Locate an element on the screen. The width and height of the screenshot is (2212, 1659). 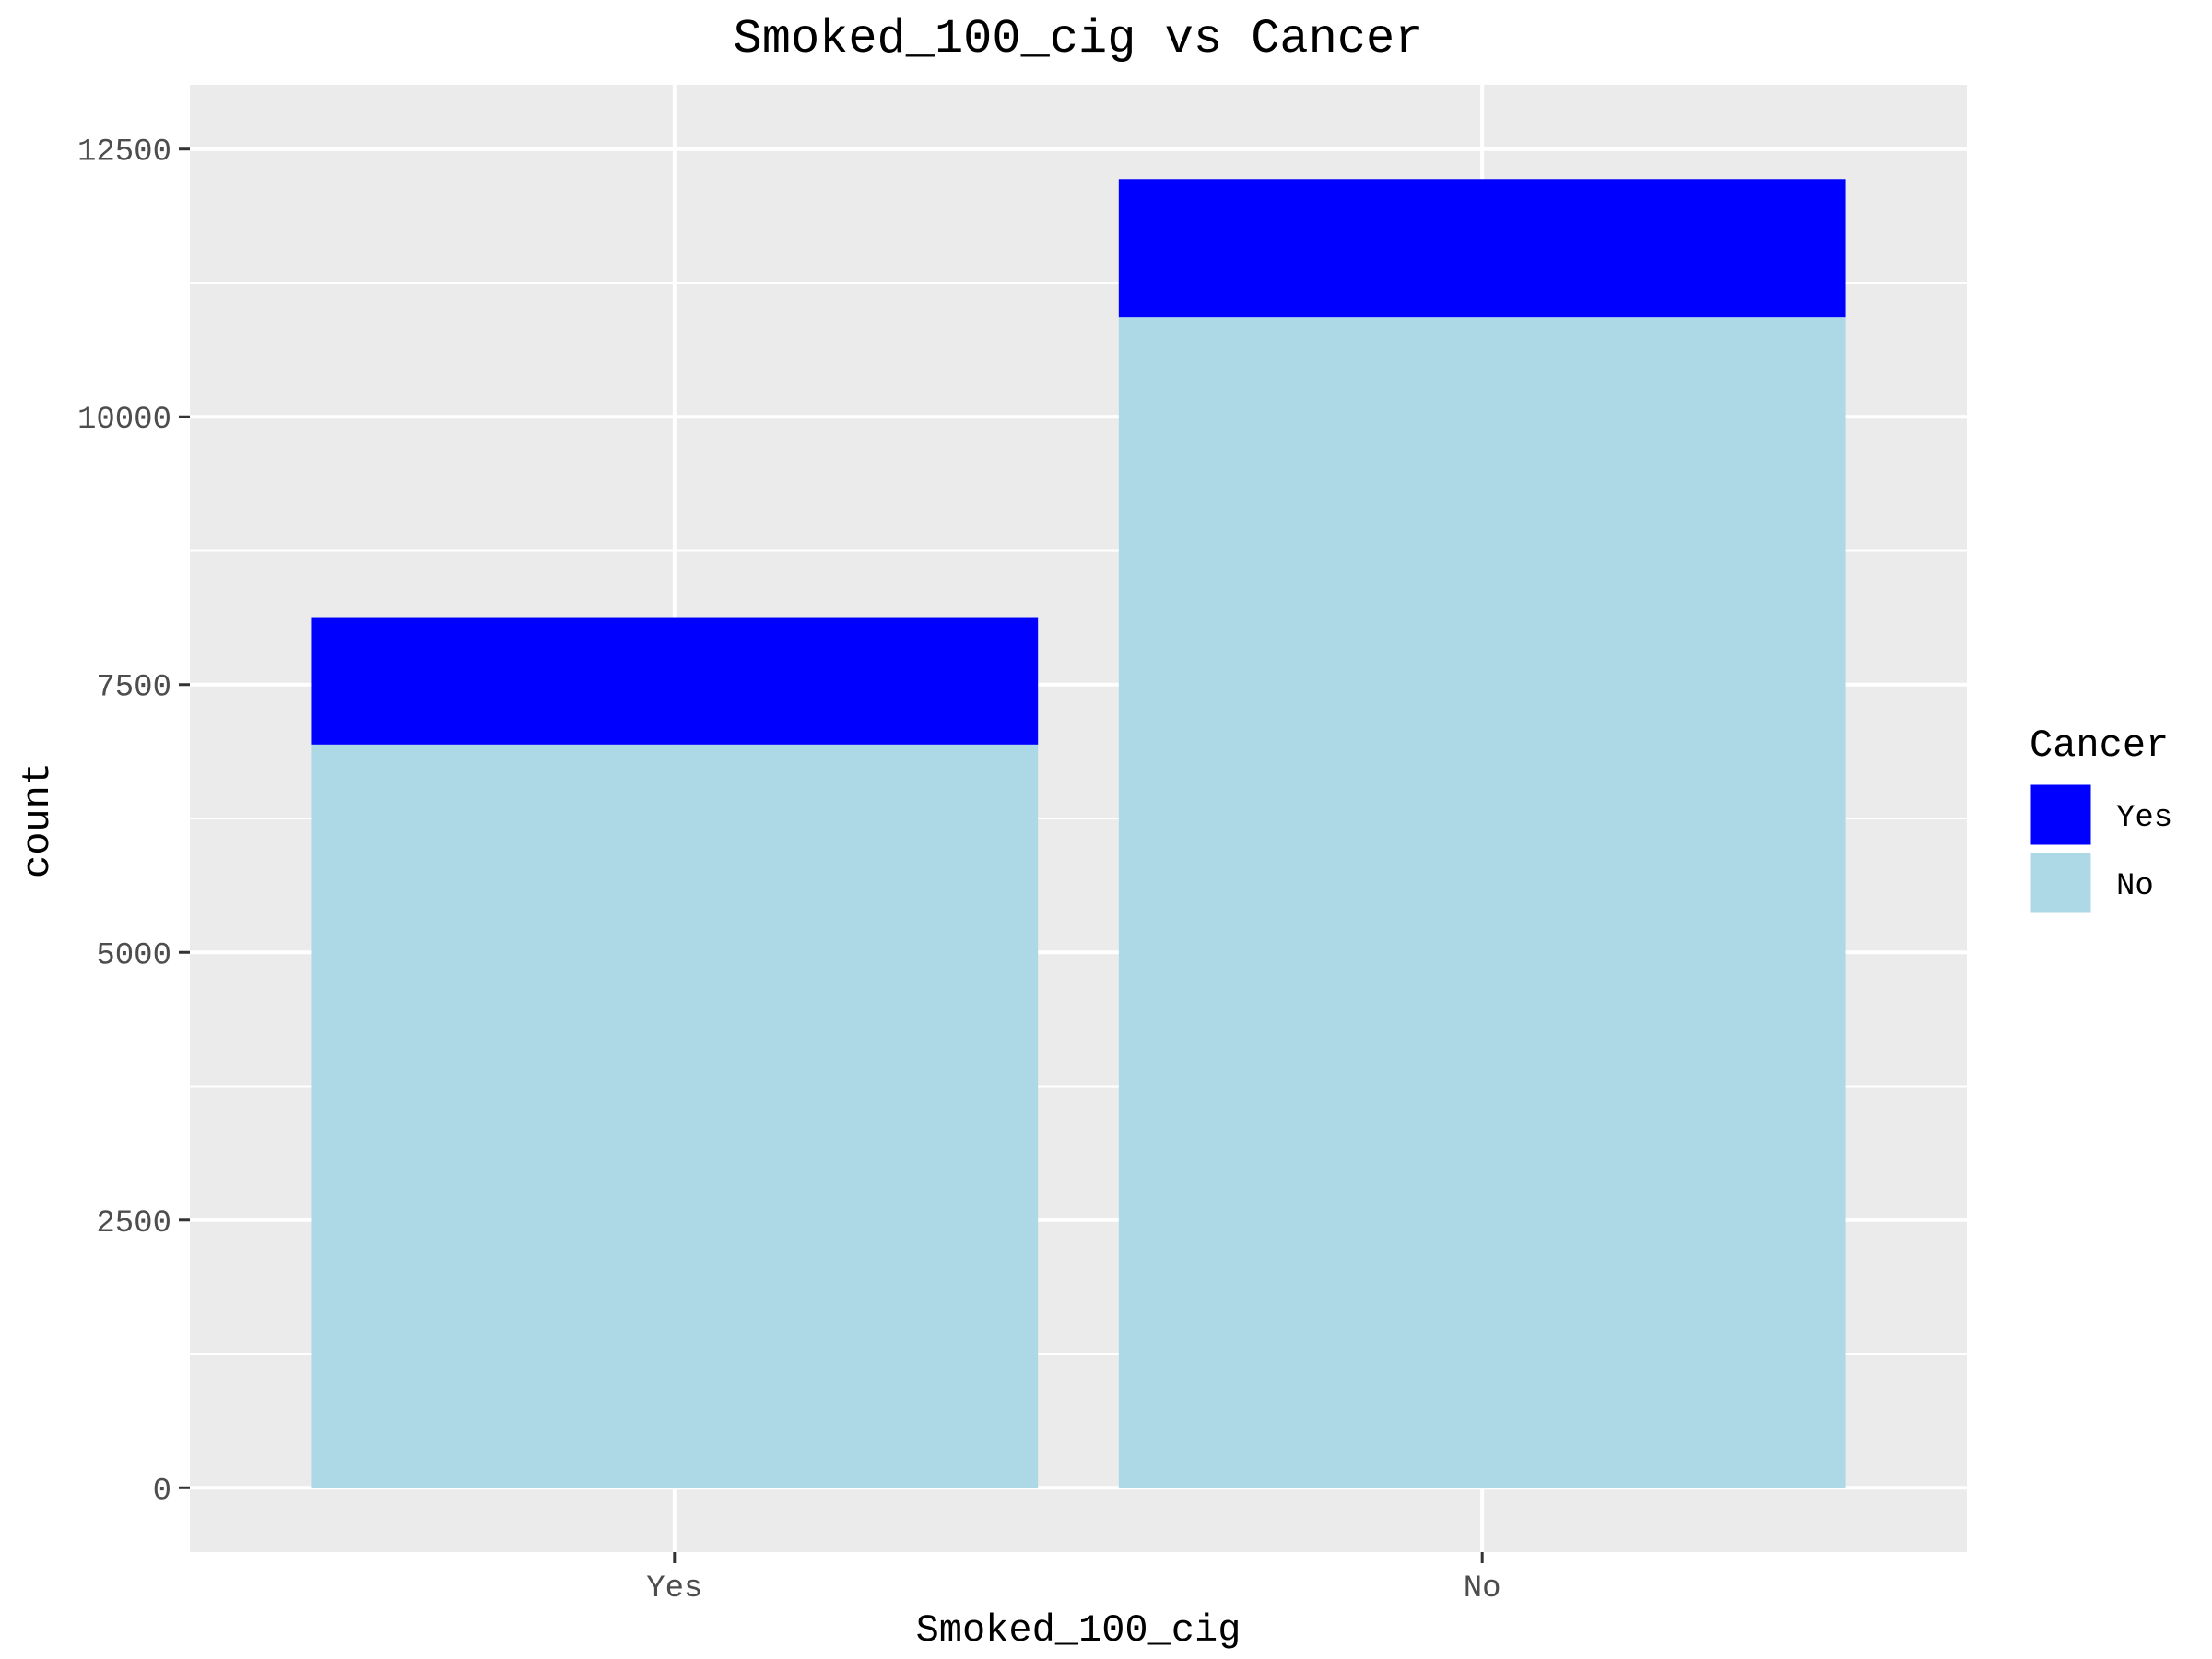
legend-items: Yes No is located at coordinates (2100, 849).